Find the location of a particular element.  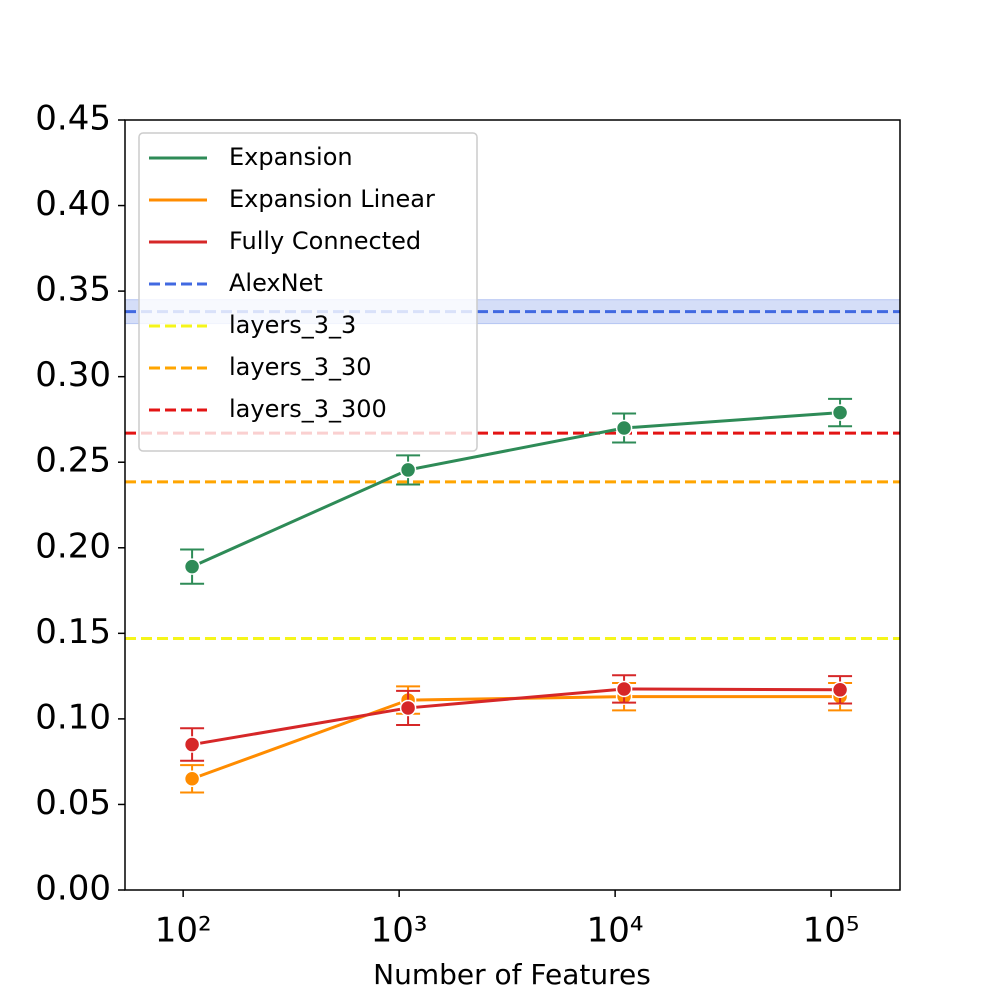

y-tick-label: 0.30 is located at coordinates (73, 375).